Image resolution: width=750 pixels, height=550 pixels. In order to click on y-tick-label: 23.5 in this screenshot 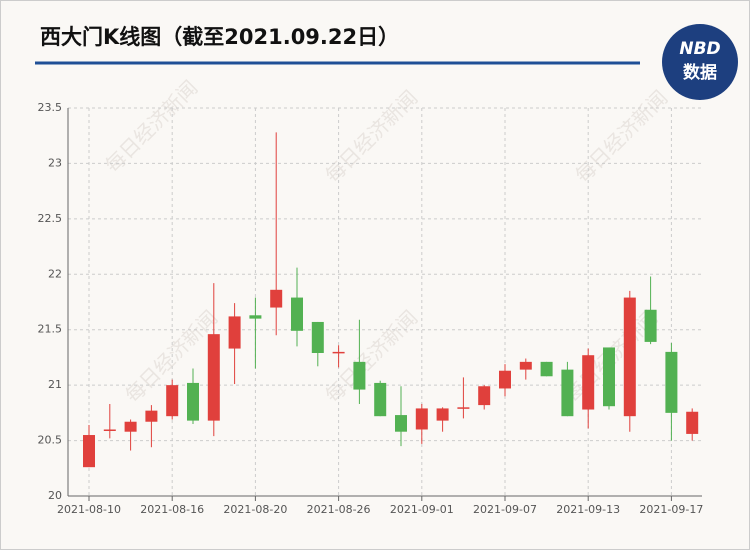, I will do `click(50, 107)`.